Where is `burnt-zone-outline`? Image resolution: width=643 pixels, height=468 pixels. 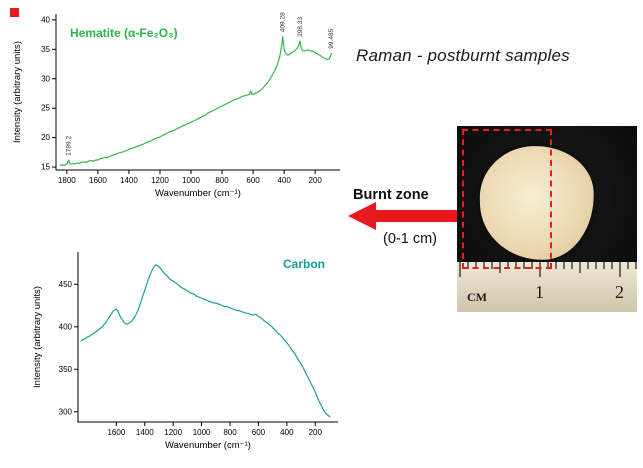
burnt-zone-outline is located at coordinates (507, 199).